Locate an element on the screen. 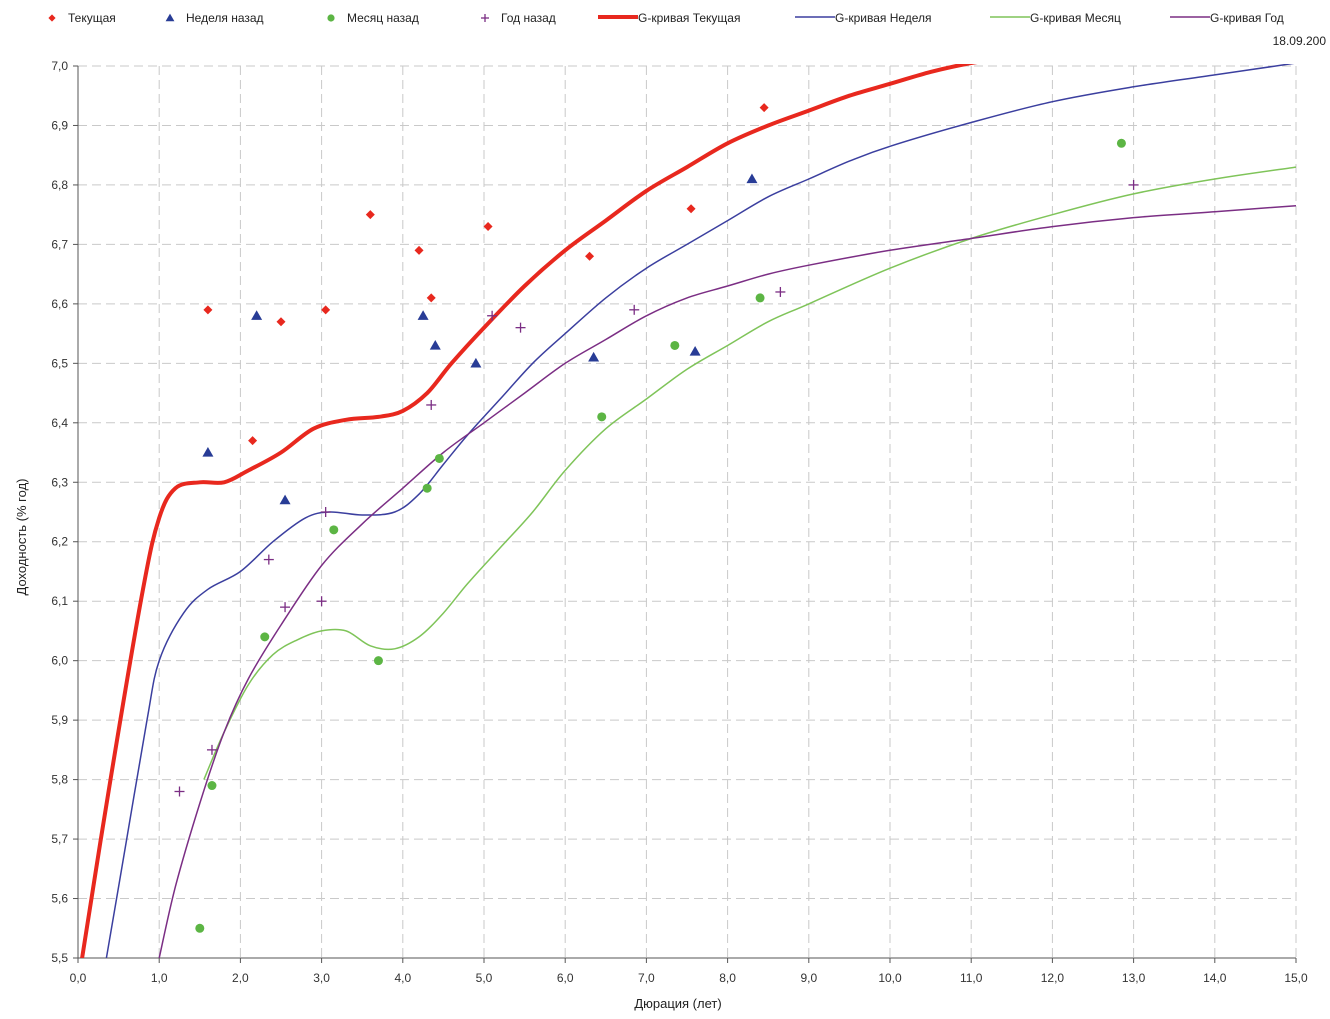 The width and height of the screenshot is (1330, 1019). x-tick-label: 4,0 is located at coordinates (402, 978).